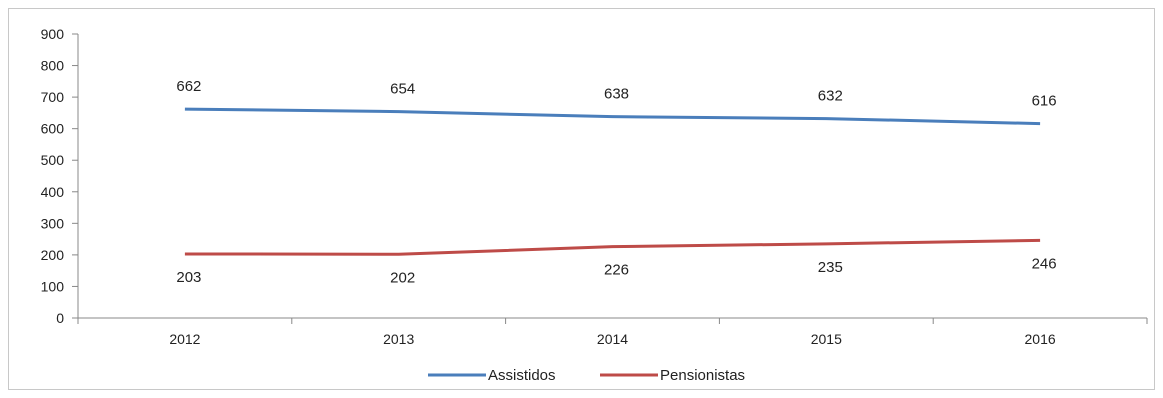 The width and height of the screenshot is (1163, 398). Describe the element at coordinates (53, 66) in the screenshot. I see `y-tick-label: 800` at that location.